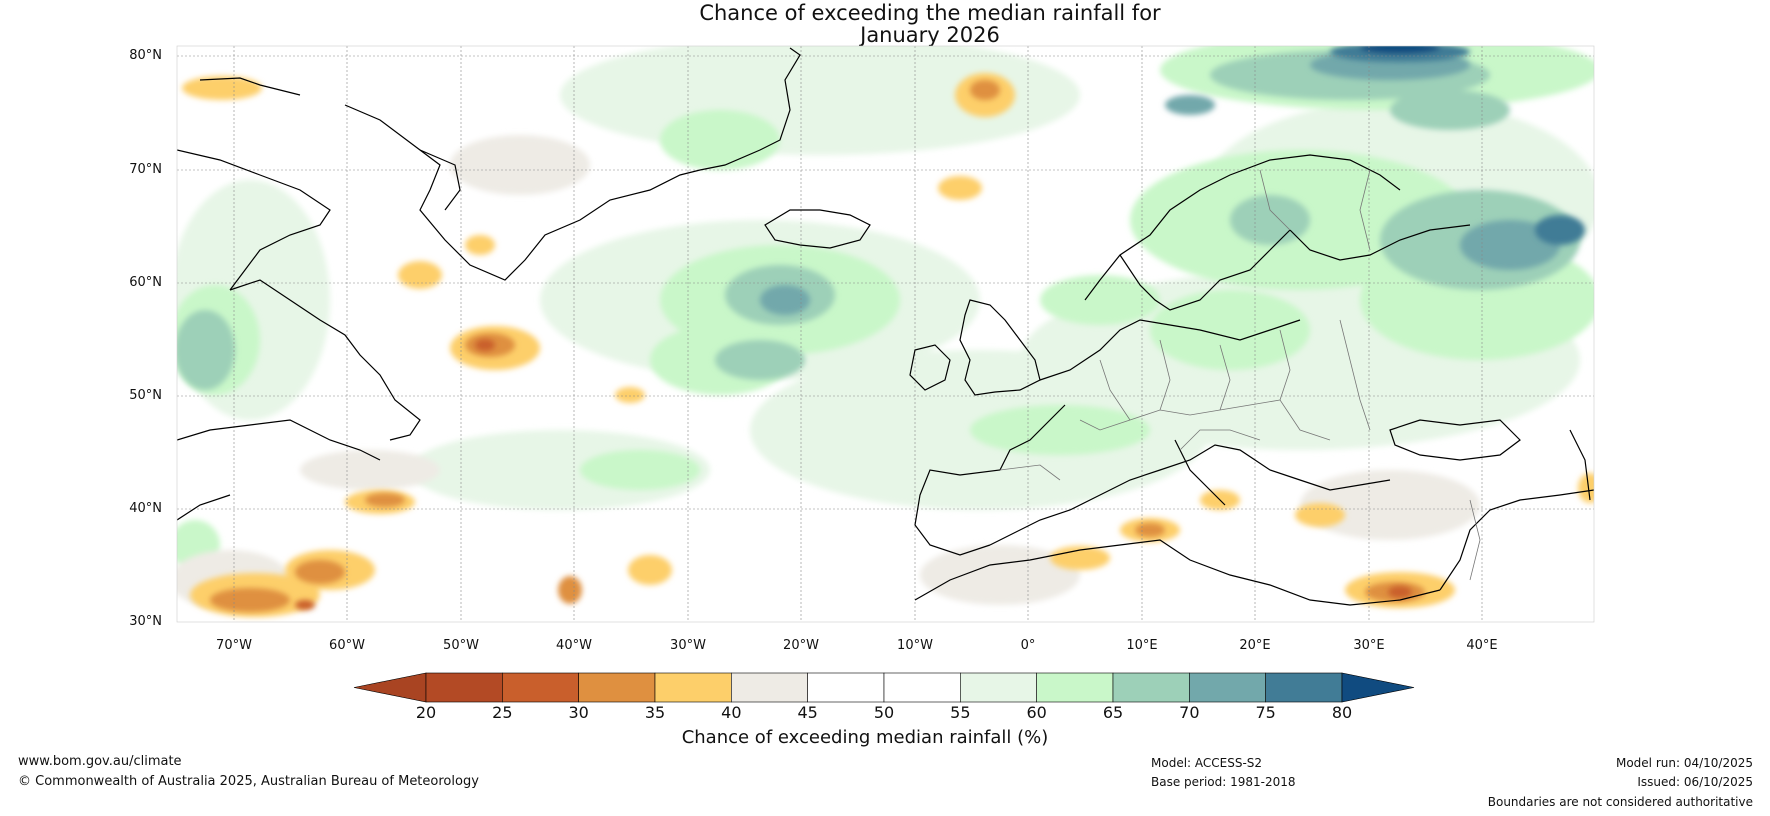 The width and height of the screenshot is (1770, 816). I want to click on colorbar-tick-label: 35, so click(655, 712).